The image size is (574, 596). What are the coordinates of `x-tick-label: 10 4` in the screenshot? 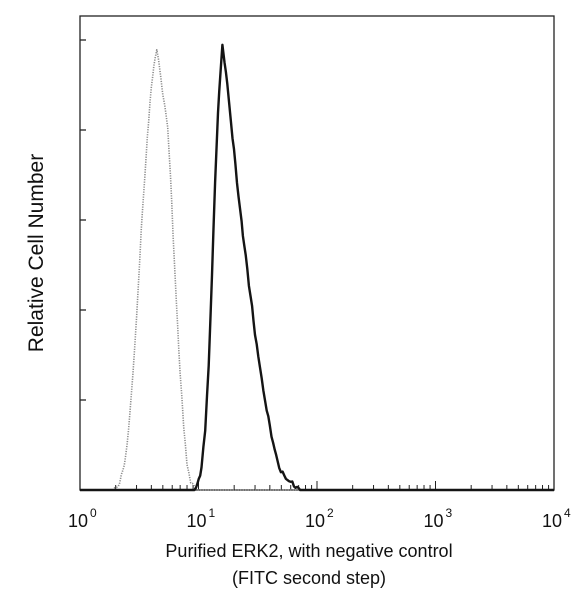 It's located at (556, 518).